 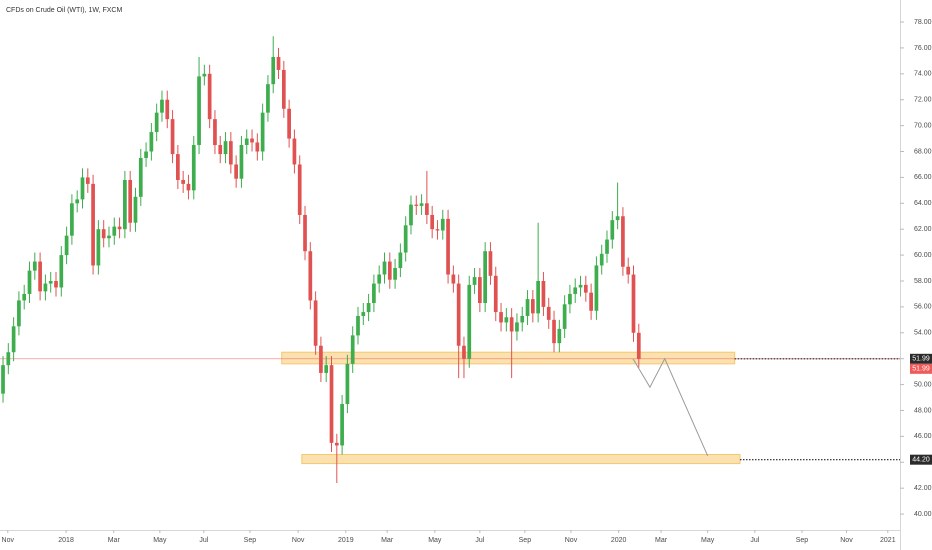 I want to click on x-tick-label: Sep, so click(x=525, y=540).